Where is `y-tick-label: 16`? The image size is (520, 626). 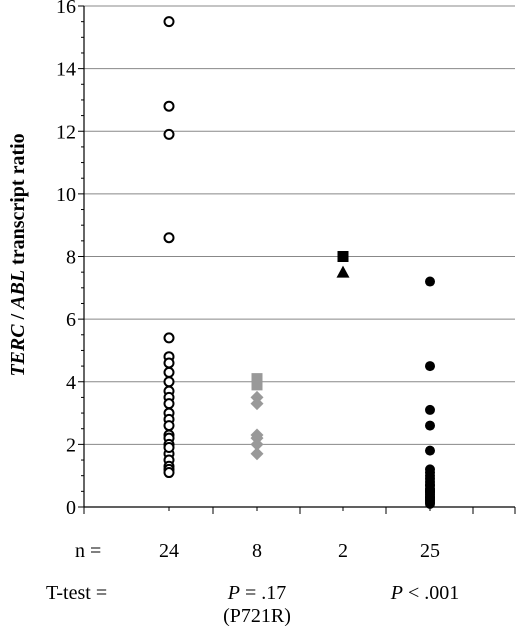
y-tick-label: 16 is located at coordinates (66, 9).